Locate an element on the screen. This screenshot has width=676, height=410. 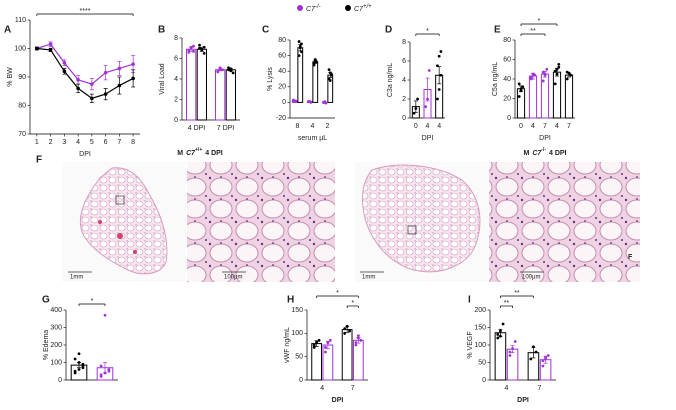
chart: H 0 50 100 150 vWF ng/mL DPI 4 7 * * is located at coordinates (326, 347).